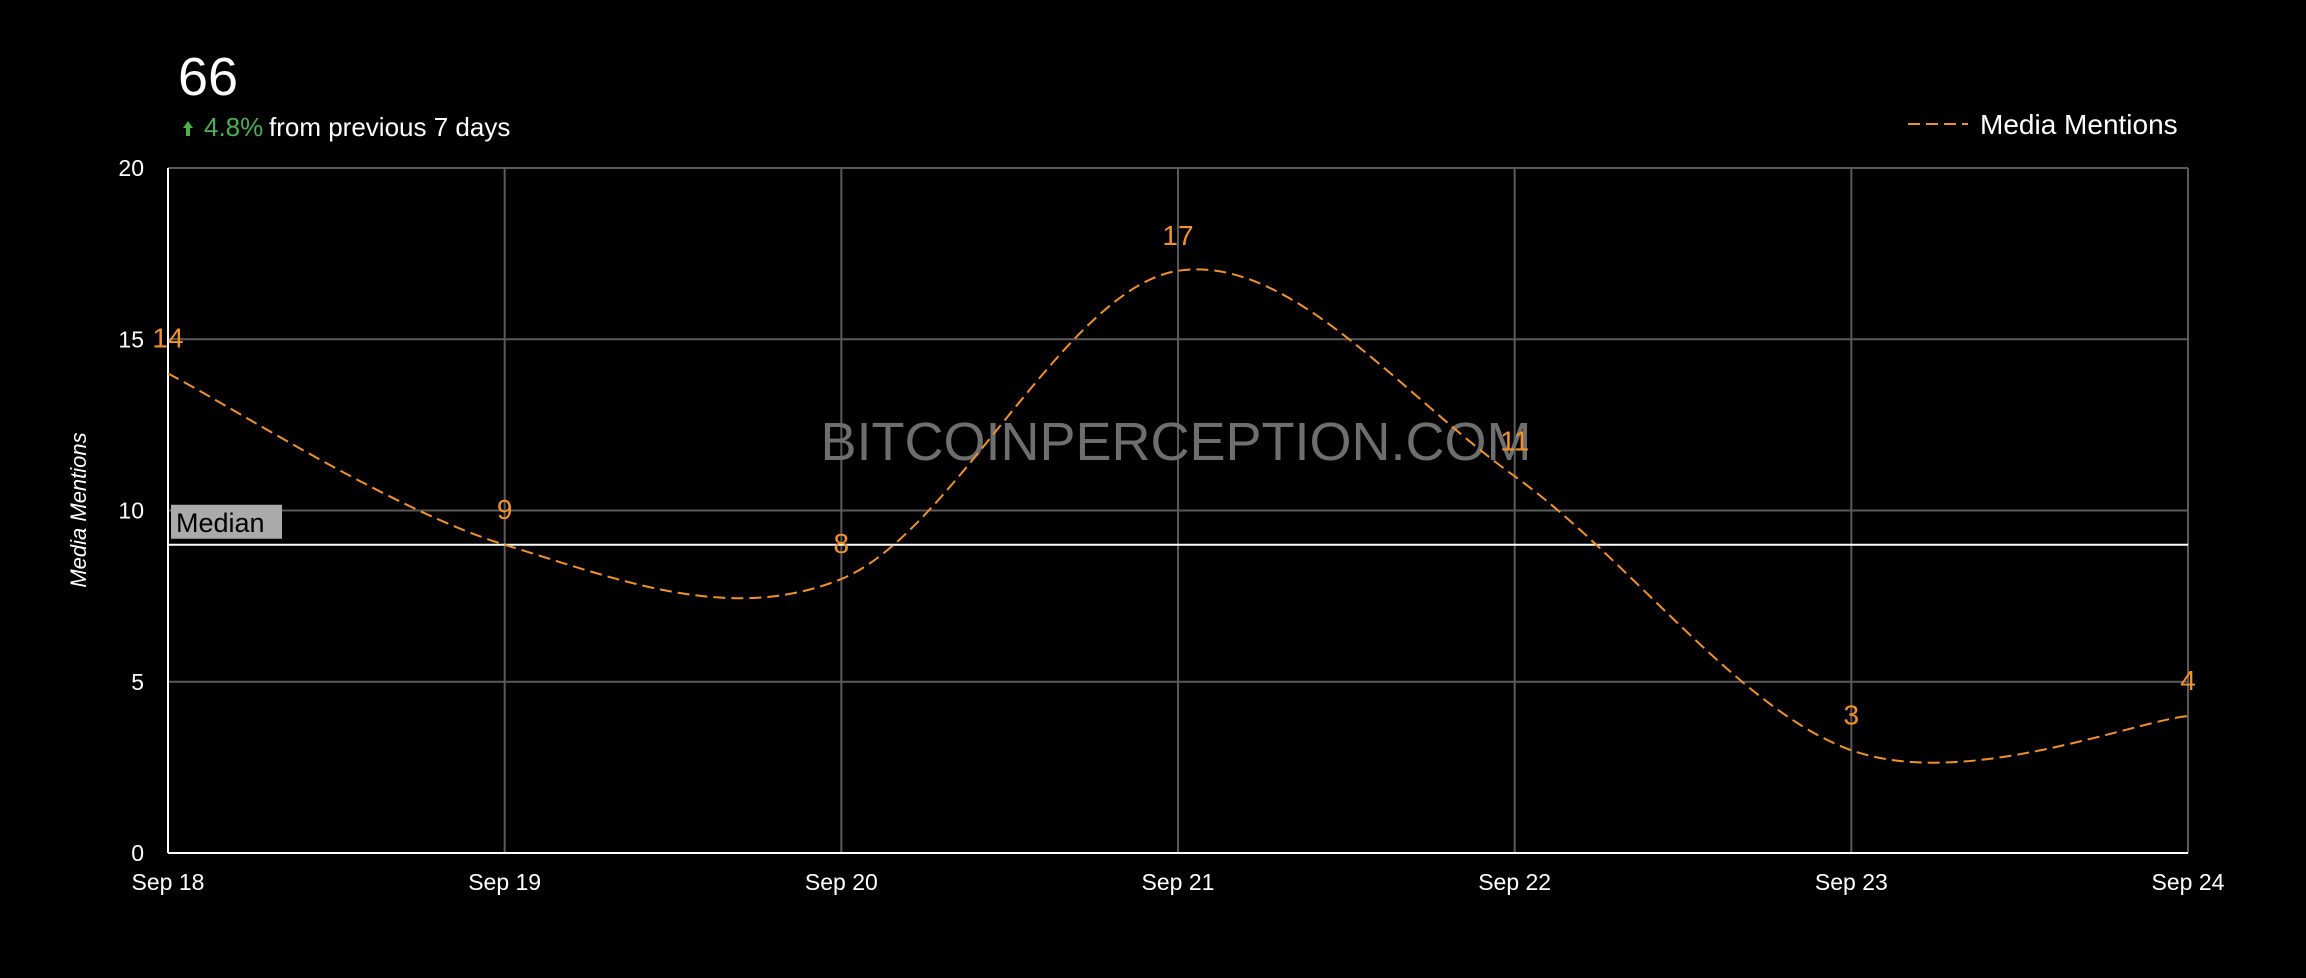  Describe the element at coordinates (188, 128) in the screenshot. I see `change-arrow` at that location.